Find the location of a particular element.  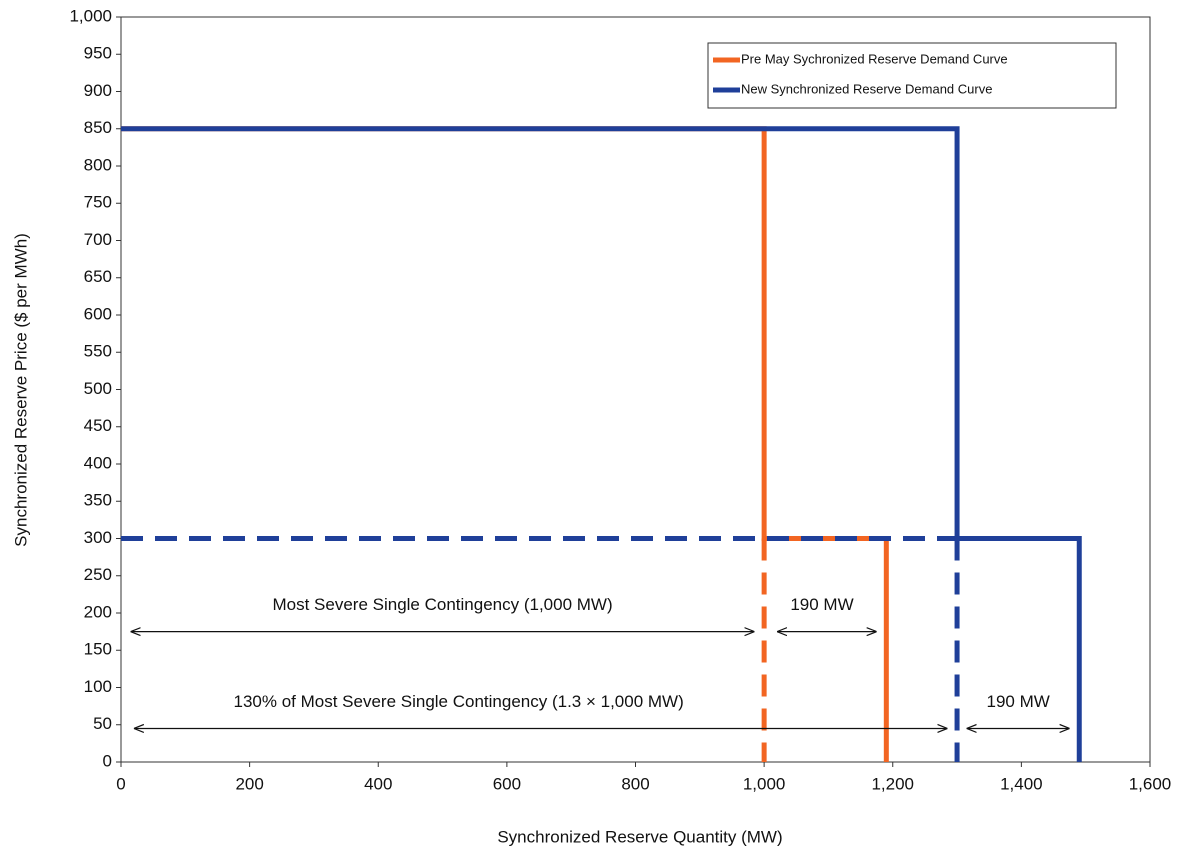

y-tick-label: 750 is located at coordinates (98, 202).